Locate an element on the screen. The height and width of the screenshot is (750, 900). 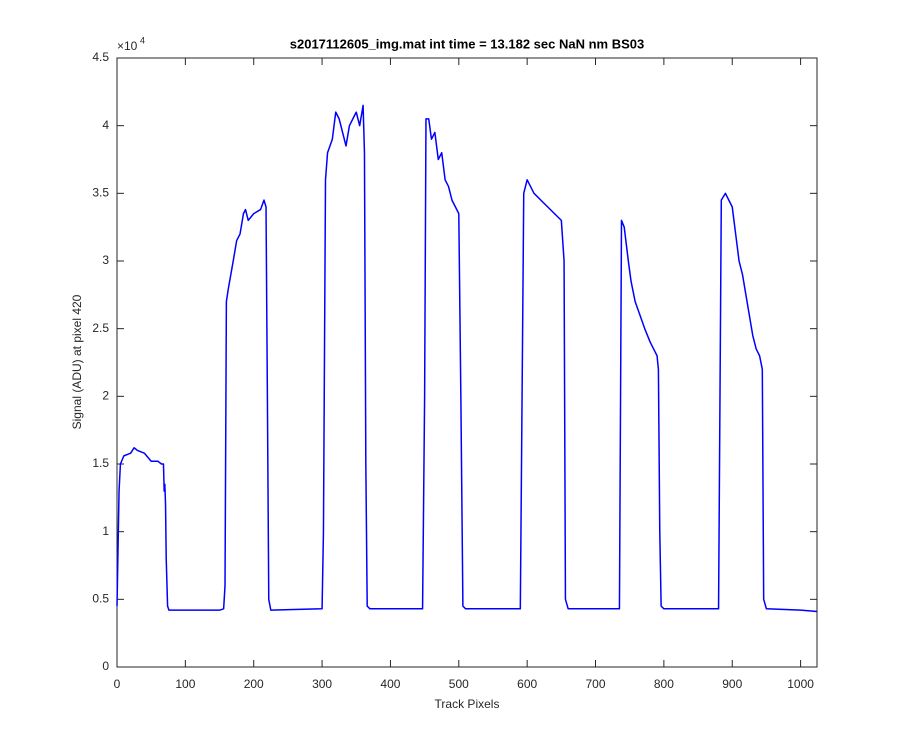
x-tick-label: 500 is located at coordinates (459, 684).